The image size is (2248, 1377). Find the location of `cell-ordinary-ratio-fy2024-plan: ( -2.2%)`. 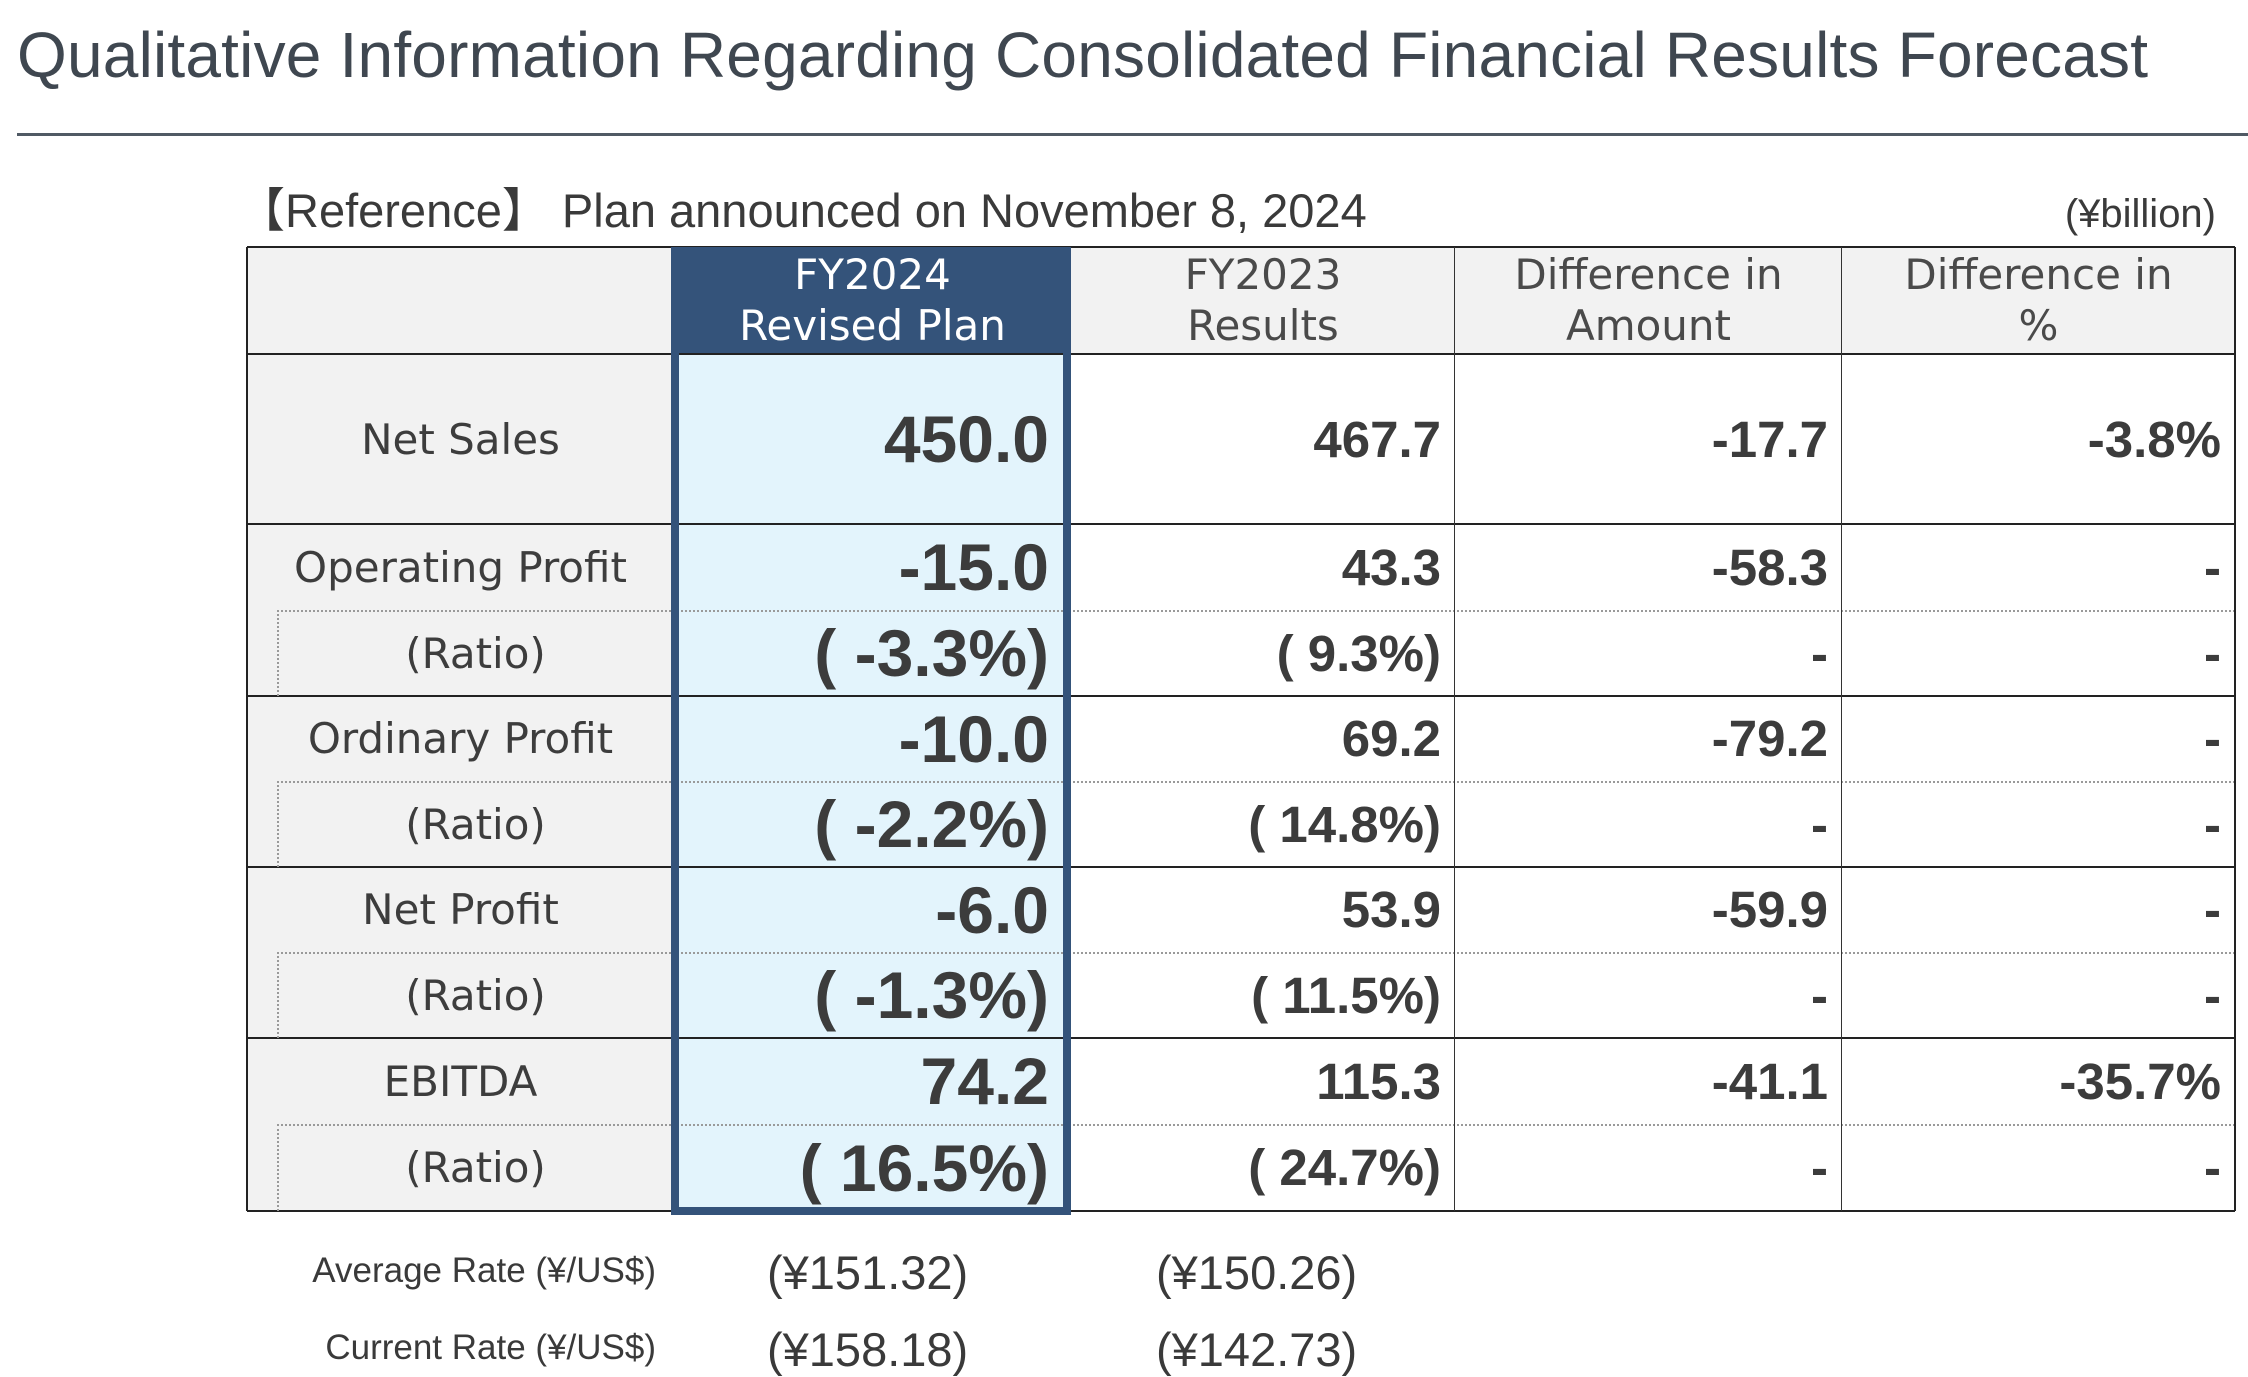

cell-ordinary-ratio-fy2024-plan: ( -2.2%) is located at coordinates (931, 824).